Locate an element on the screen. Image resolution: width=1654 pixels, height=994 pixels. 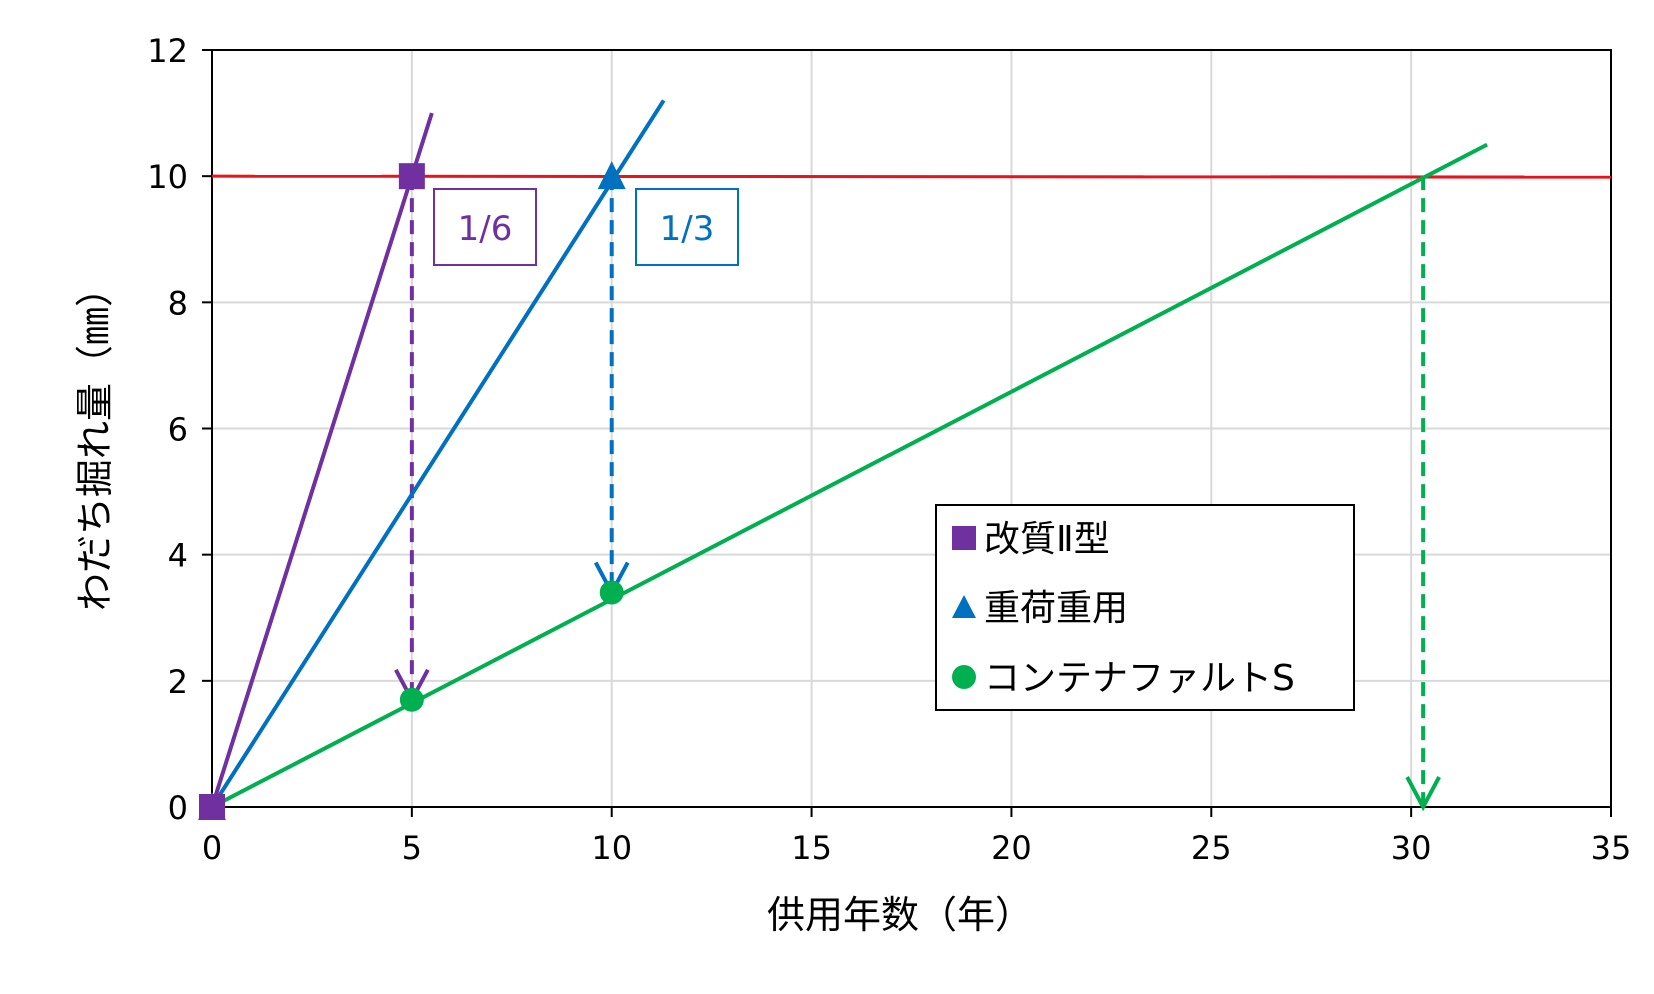
marker-triangle is located at coordinates (611, 175).